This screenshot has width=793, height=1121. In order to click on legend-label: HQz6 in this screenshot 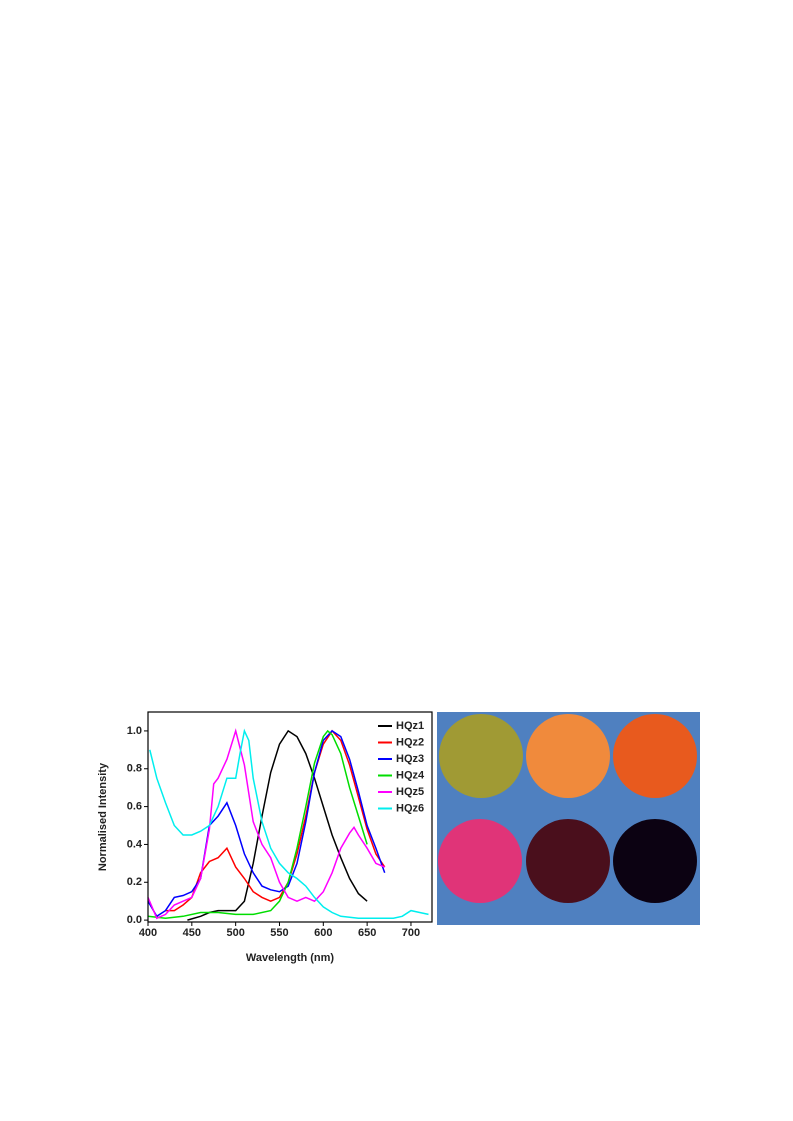, I will do `click(410, 808)`.